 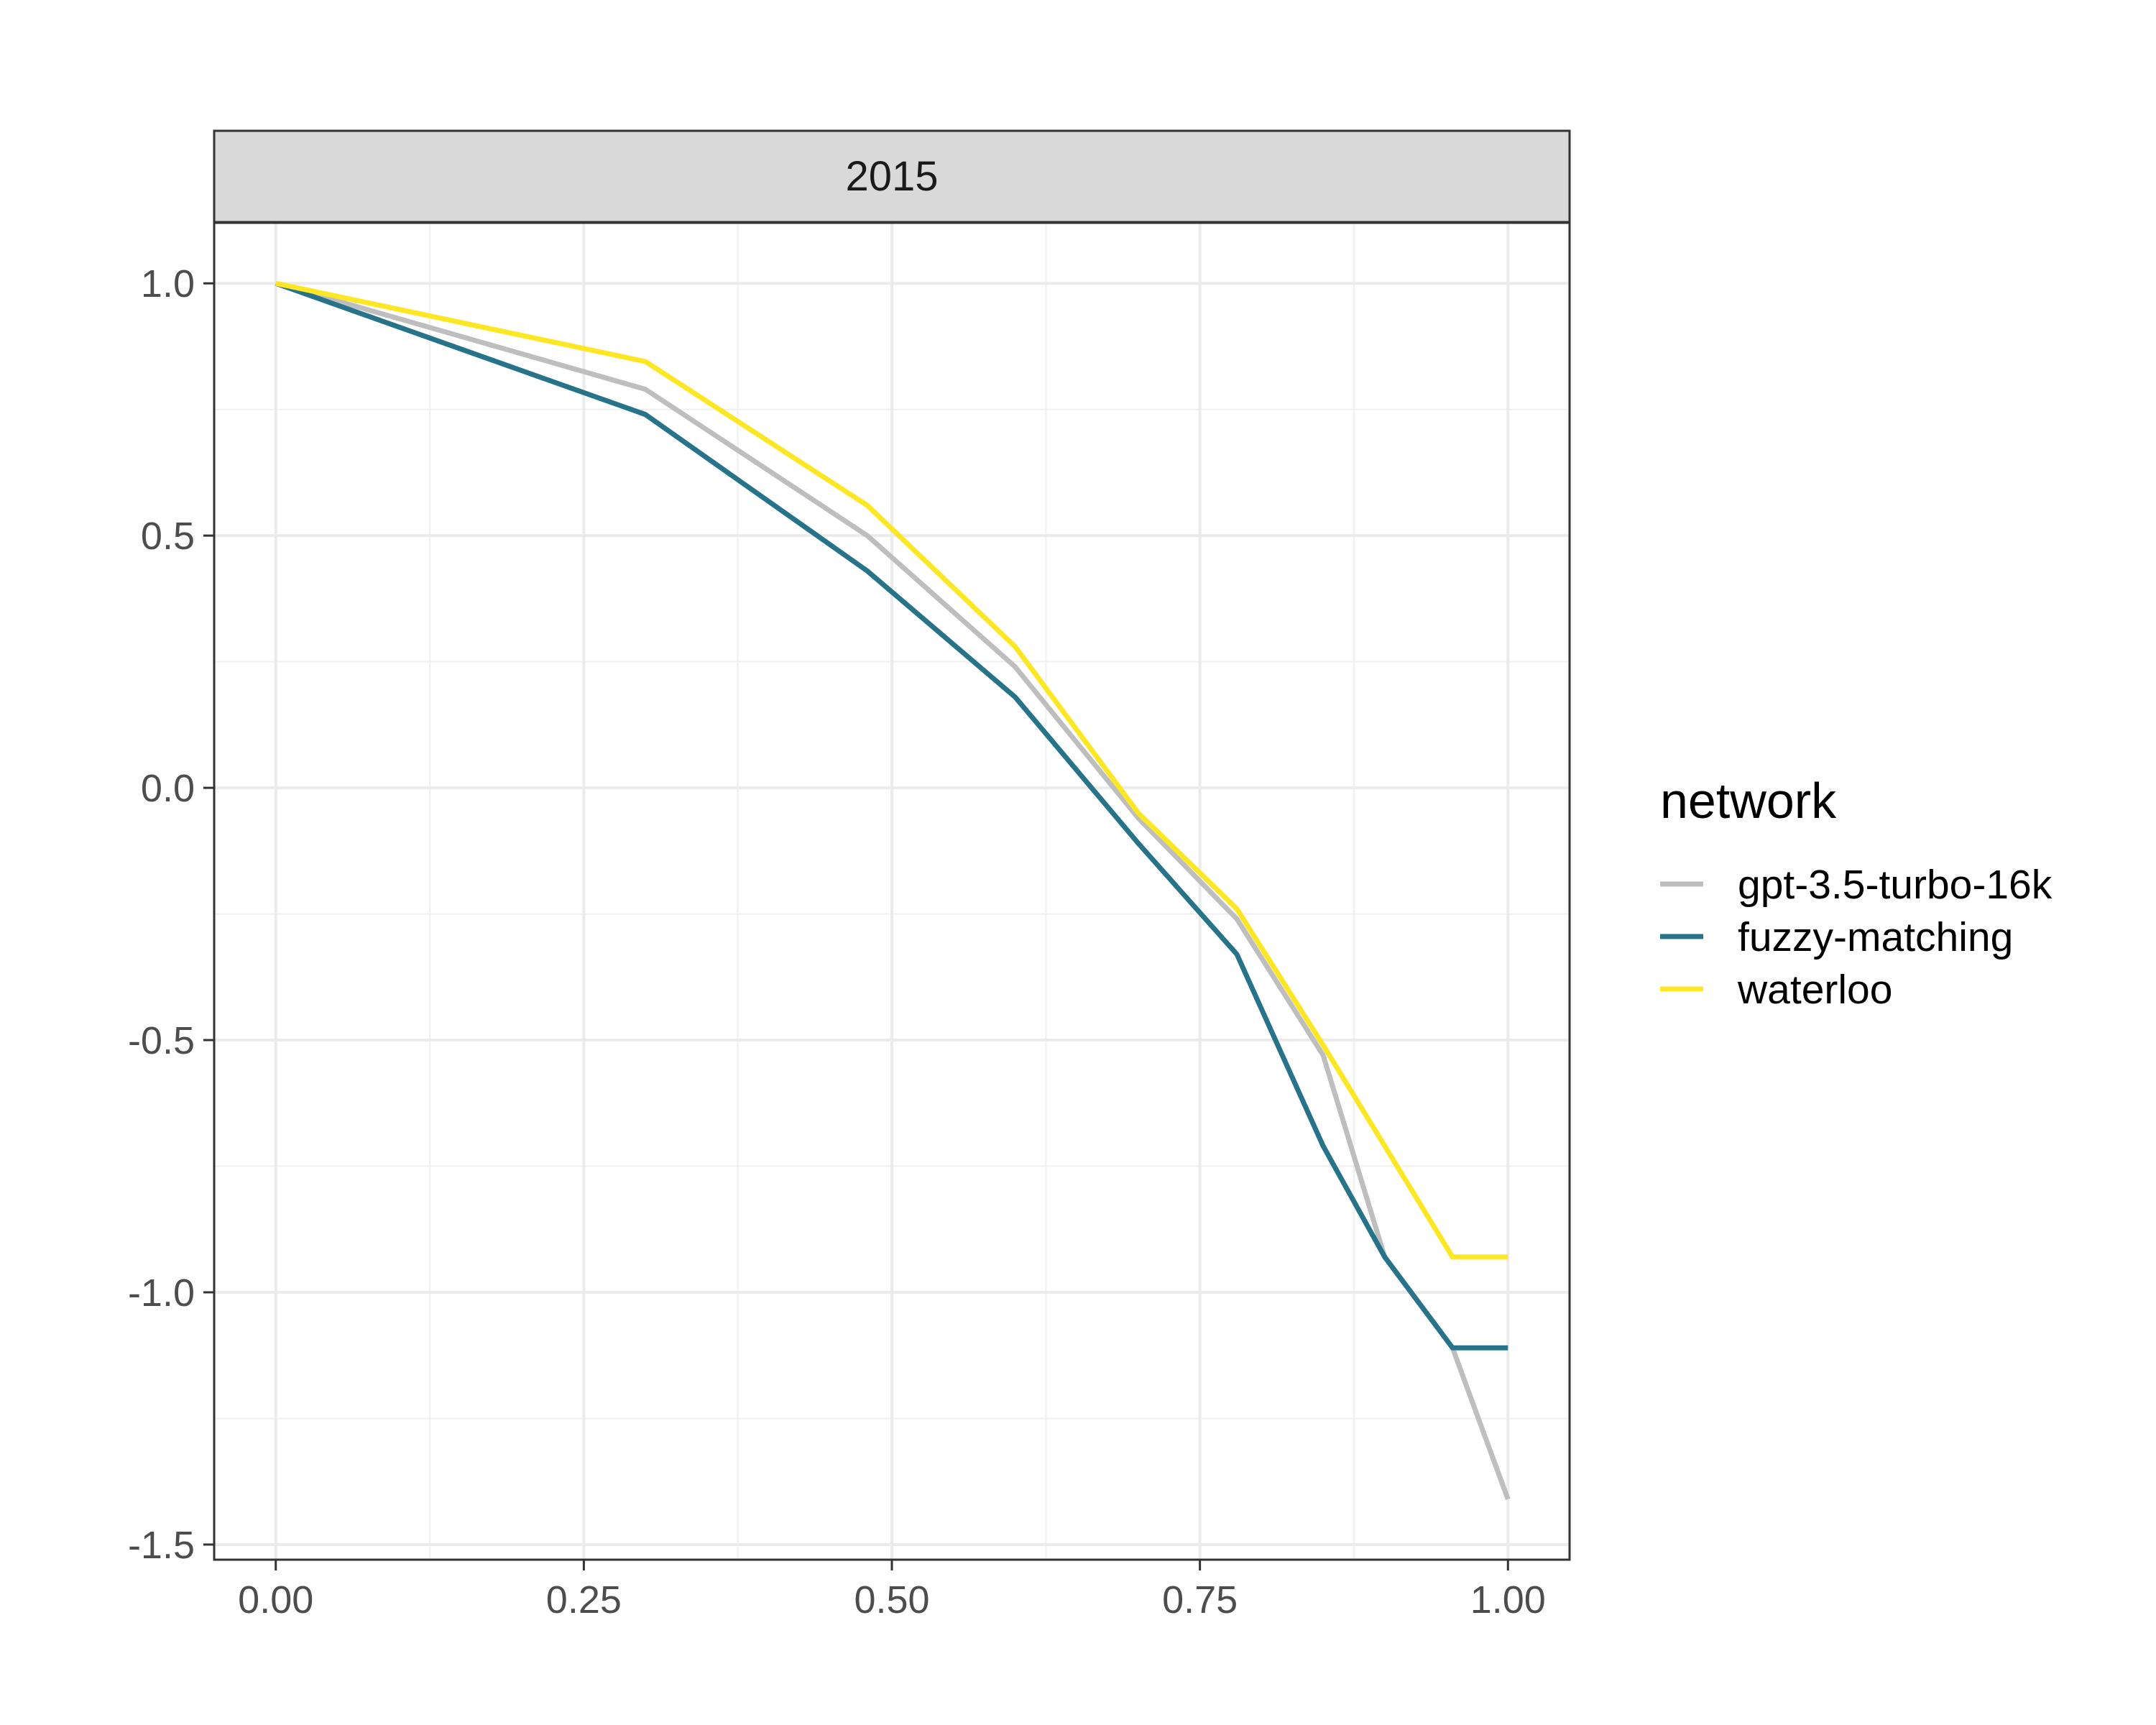 I want to click on legend-item: gpt-3.5-turbo-16k, so click(x=1857, y=885).